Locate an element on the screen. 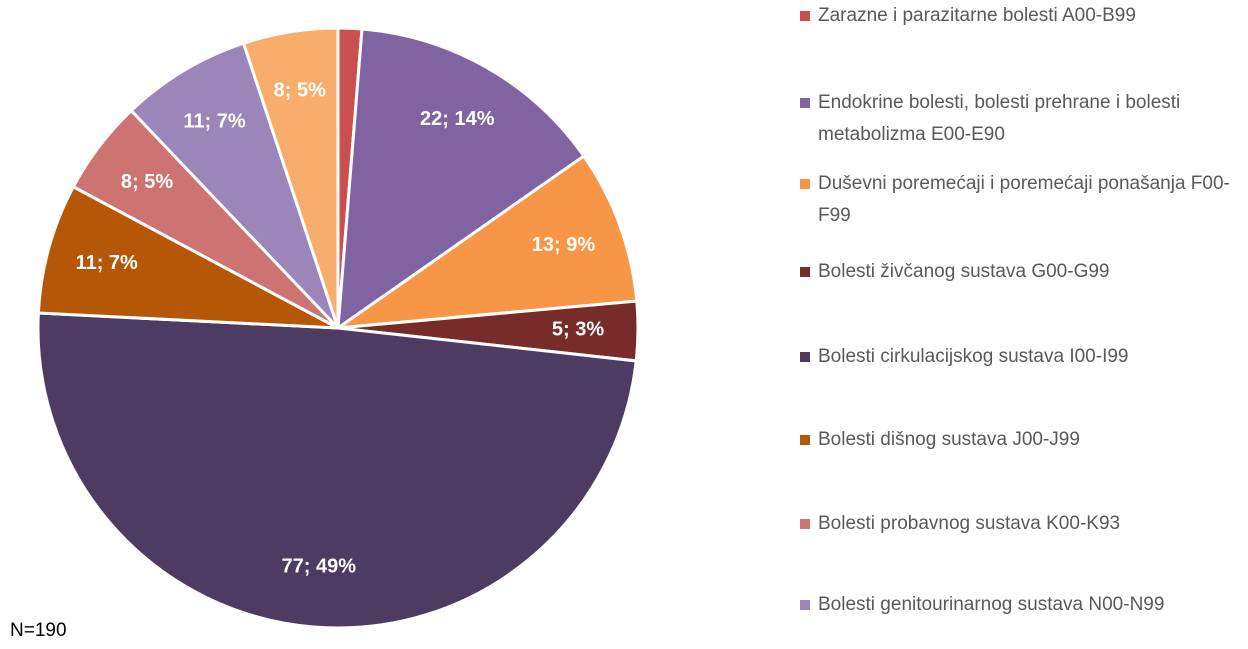  legend-item: Bolesti genitourinarnog sustava N00-N99 is located at coordinates (1020, 605).